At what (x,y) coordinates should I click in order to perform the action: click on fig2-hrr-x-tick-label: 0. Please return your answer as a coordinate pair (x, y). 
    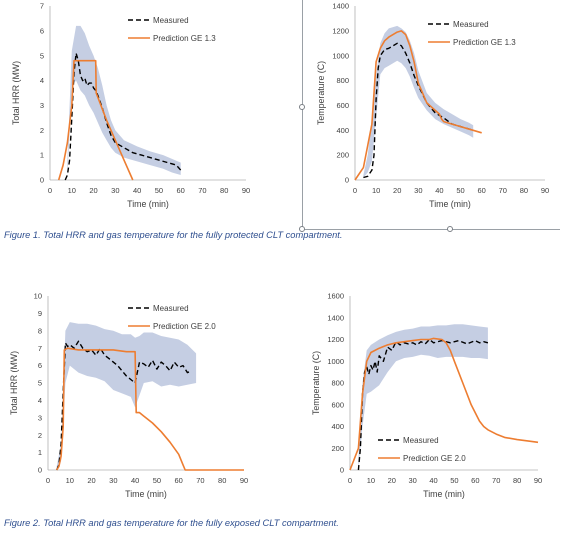
    Looking at the image, I should click on (48, 480).